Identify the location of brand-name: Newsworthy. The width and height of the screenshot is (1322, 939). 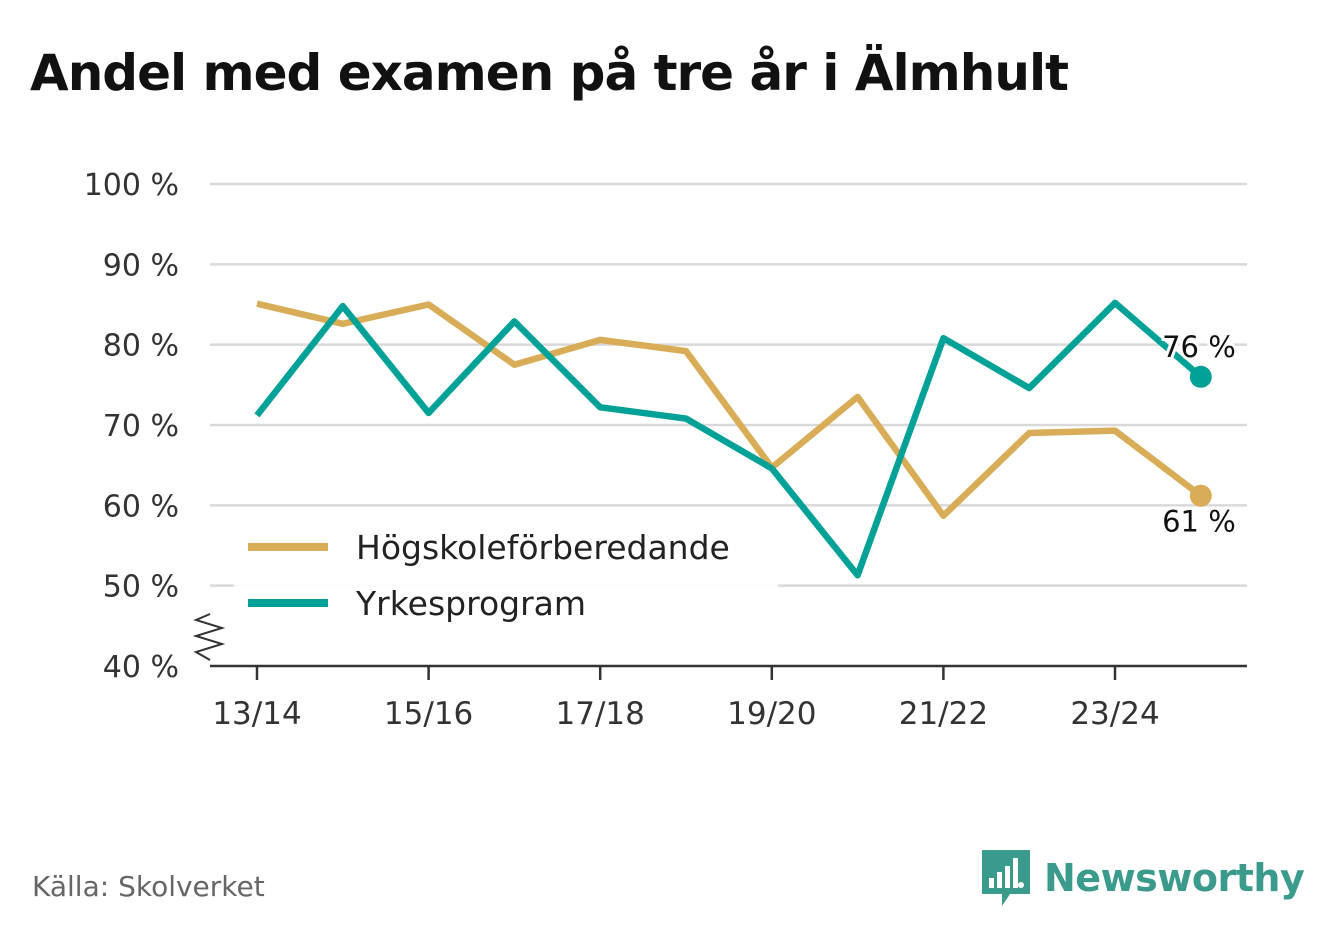
(1174, 878).